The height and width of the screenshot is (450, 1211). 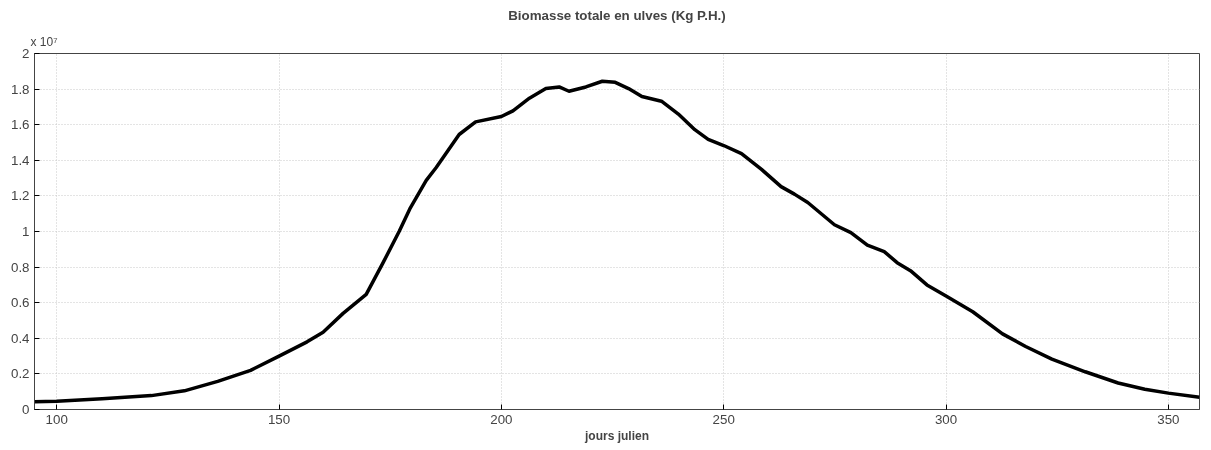 What do you see at coordinates (20, 303) in the screenshot?
I see `y-tick-label: 0.6` at bounding box center [20, 303].